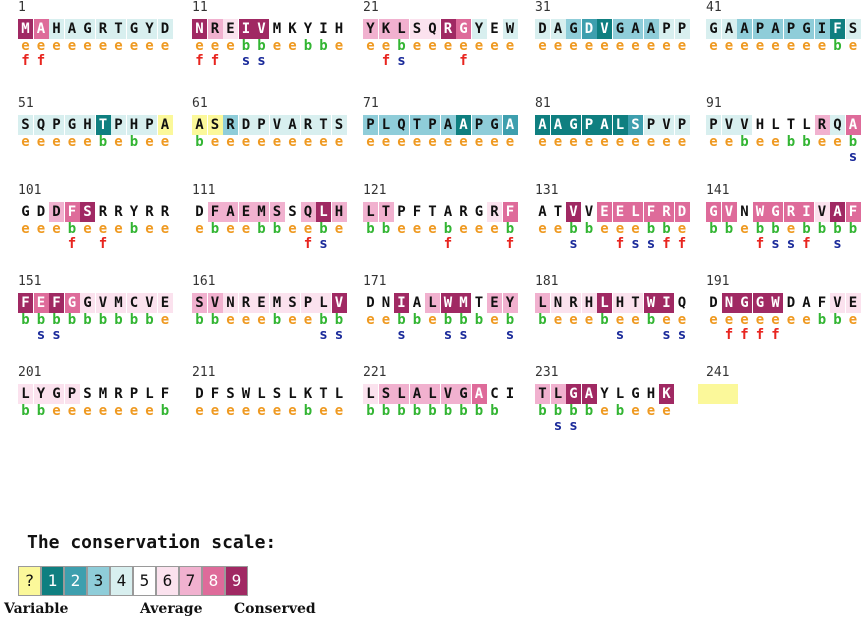  I want to click on residue-cell: R, so click(118, 212).